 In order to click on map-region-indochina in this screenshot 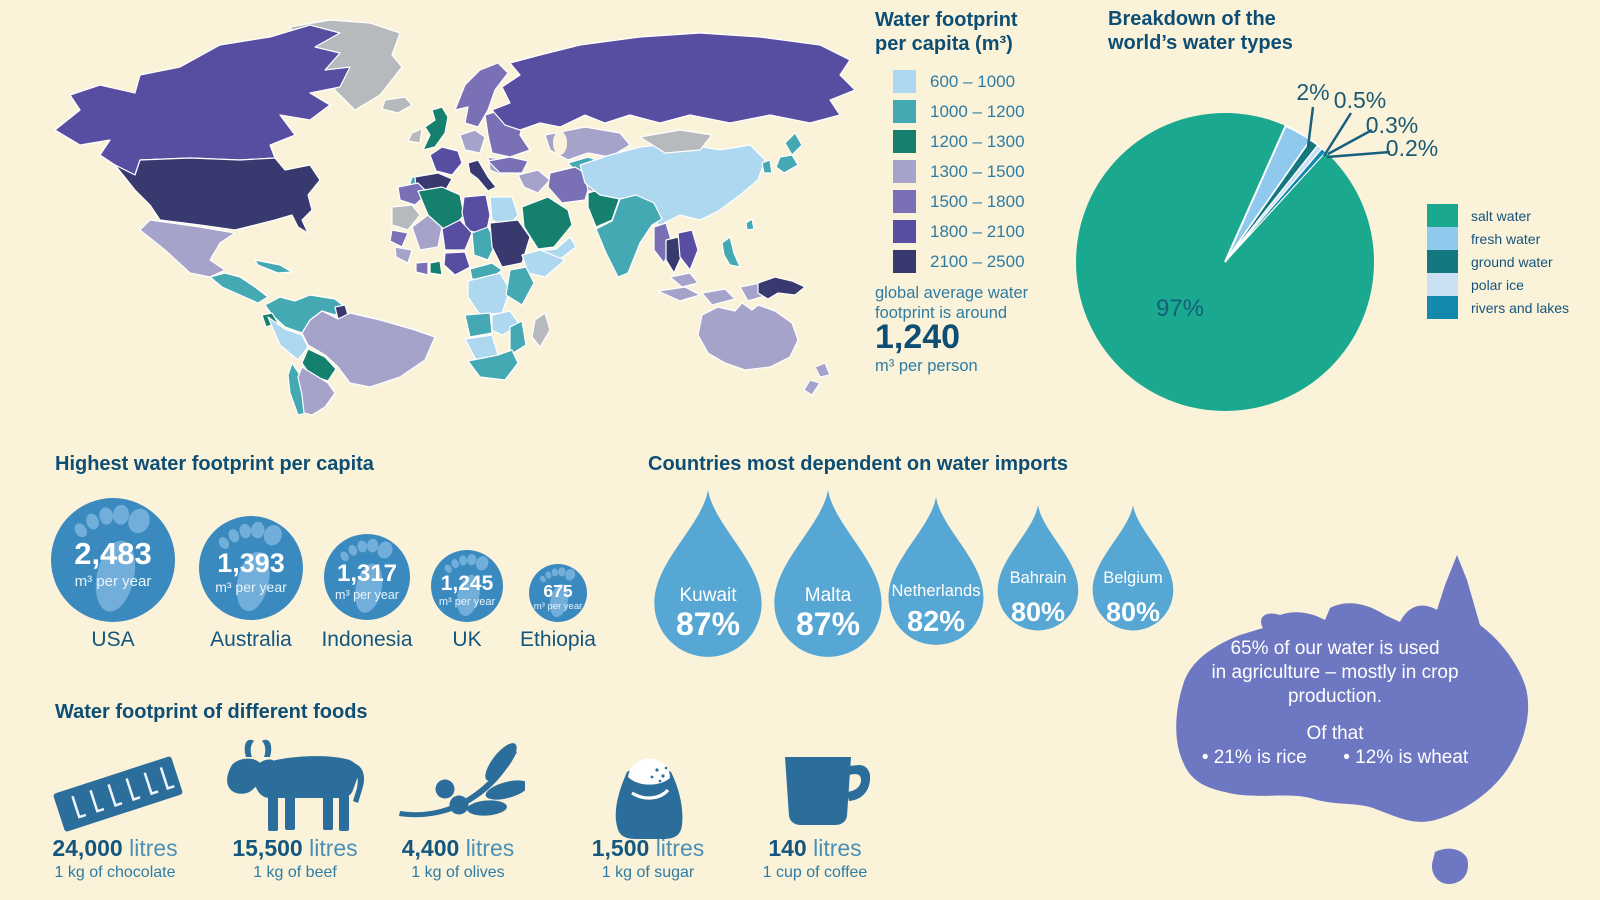, I will do `click(688, 250)`.